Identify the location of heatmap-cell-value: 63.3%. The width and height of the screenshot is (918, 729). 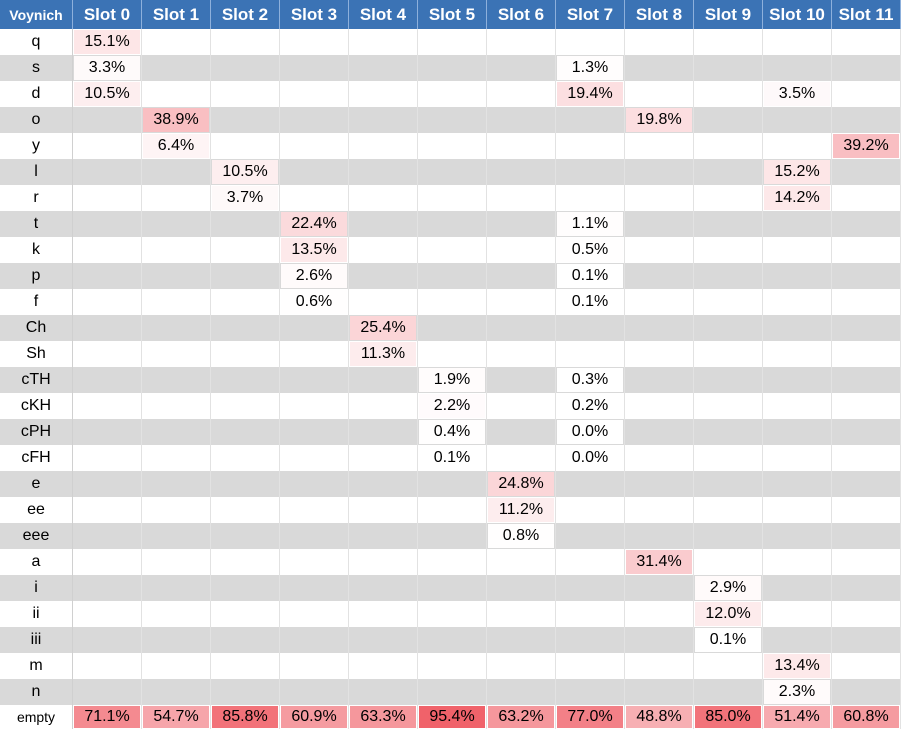
(383, 717).